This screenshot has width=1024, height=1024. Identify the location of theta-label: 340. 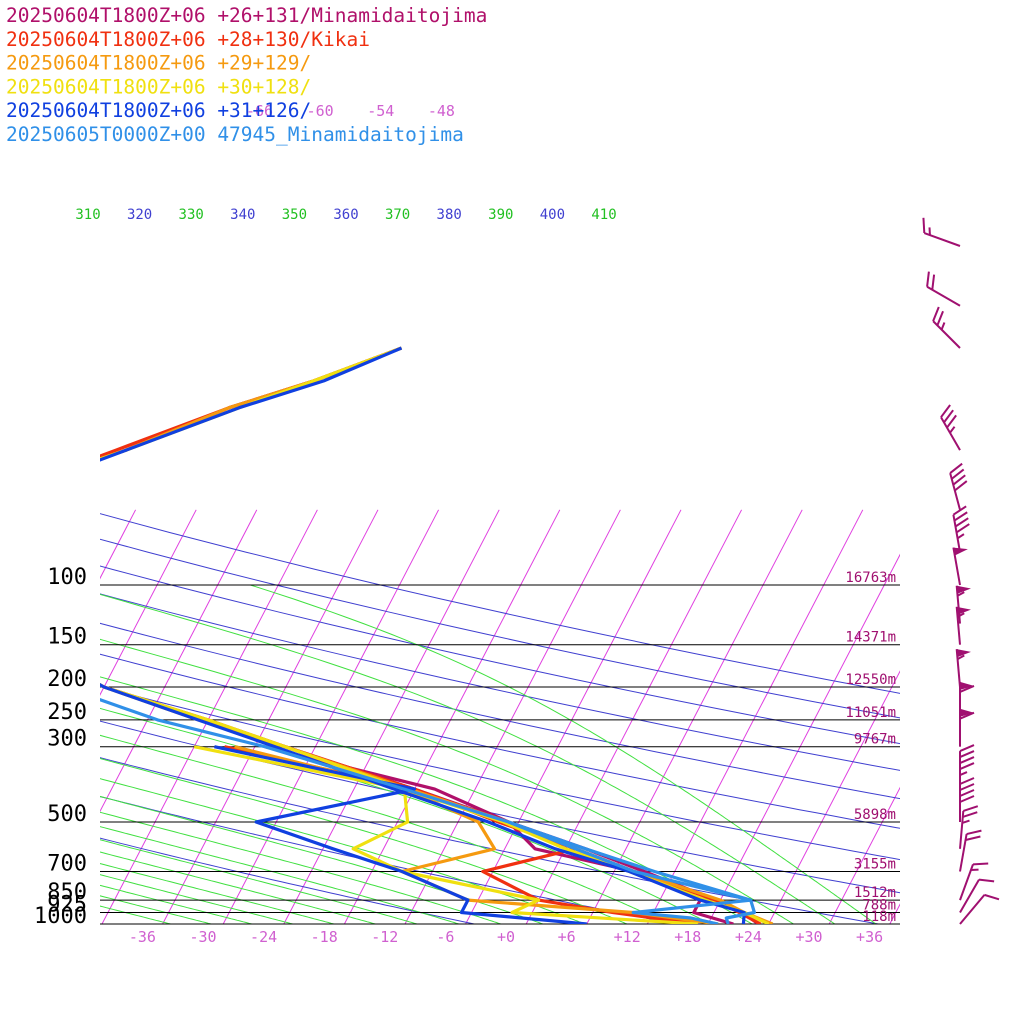
(242, 215).